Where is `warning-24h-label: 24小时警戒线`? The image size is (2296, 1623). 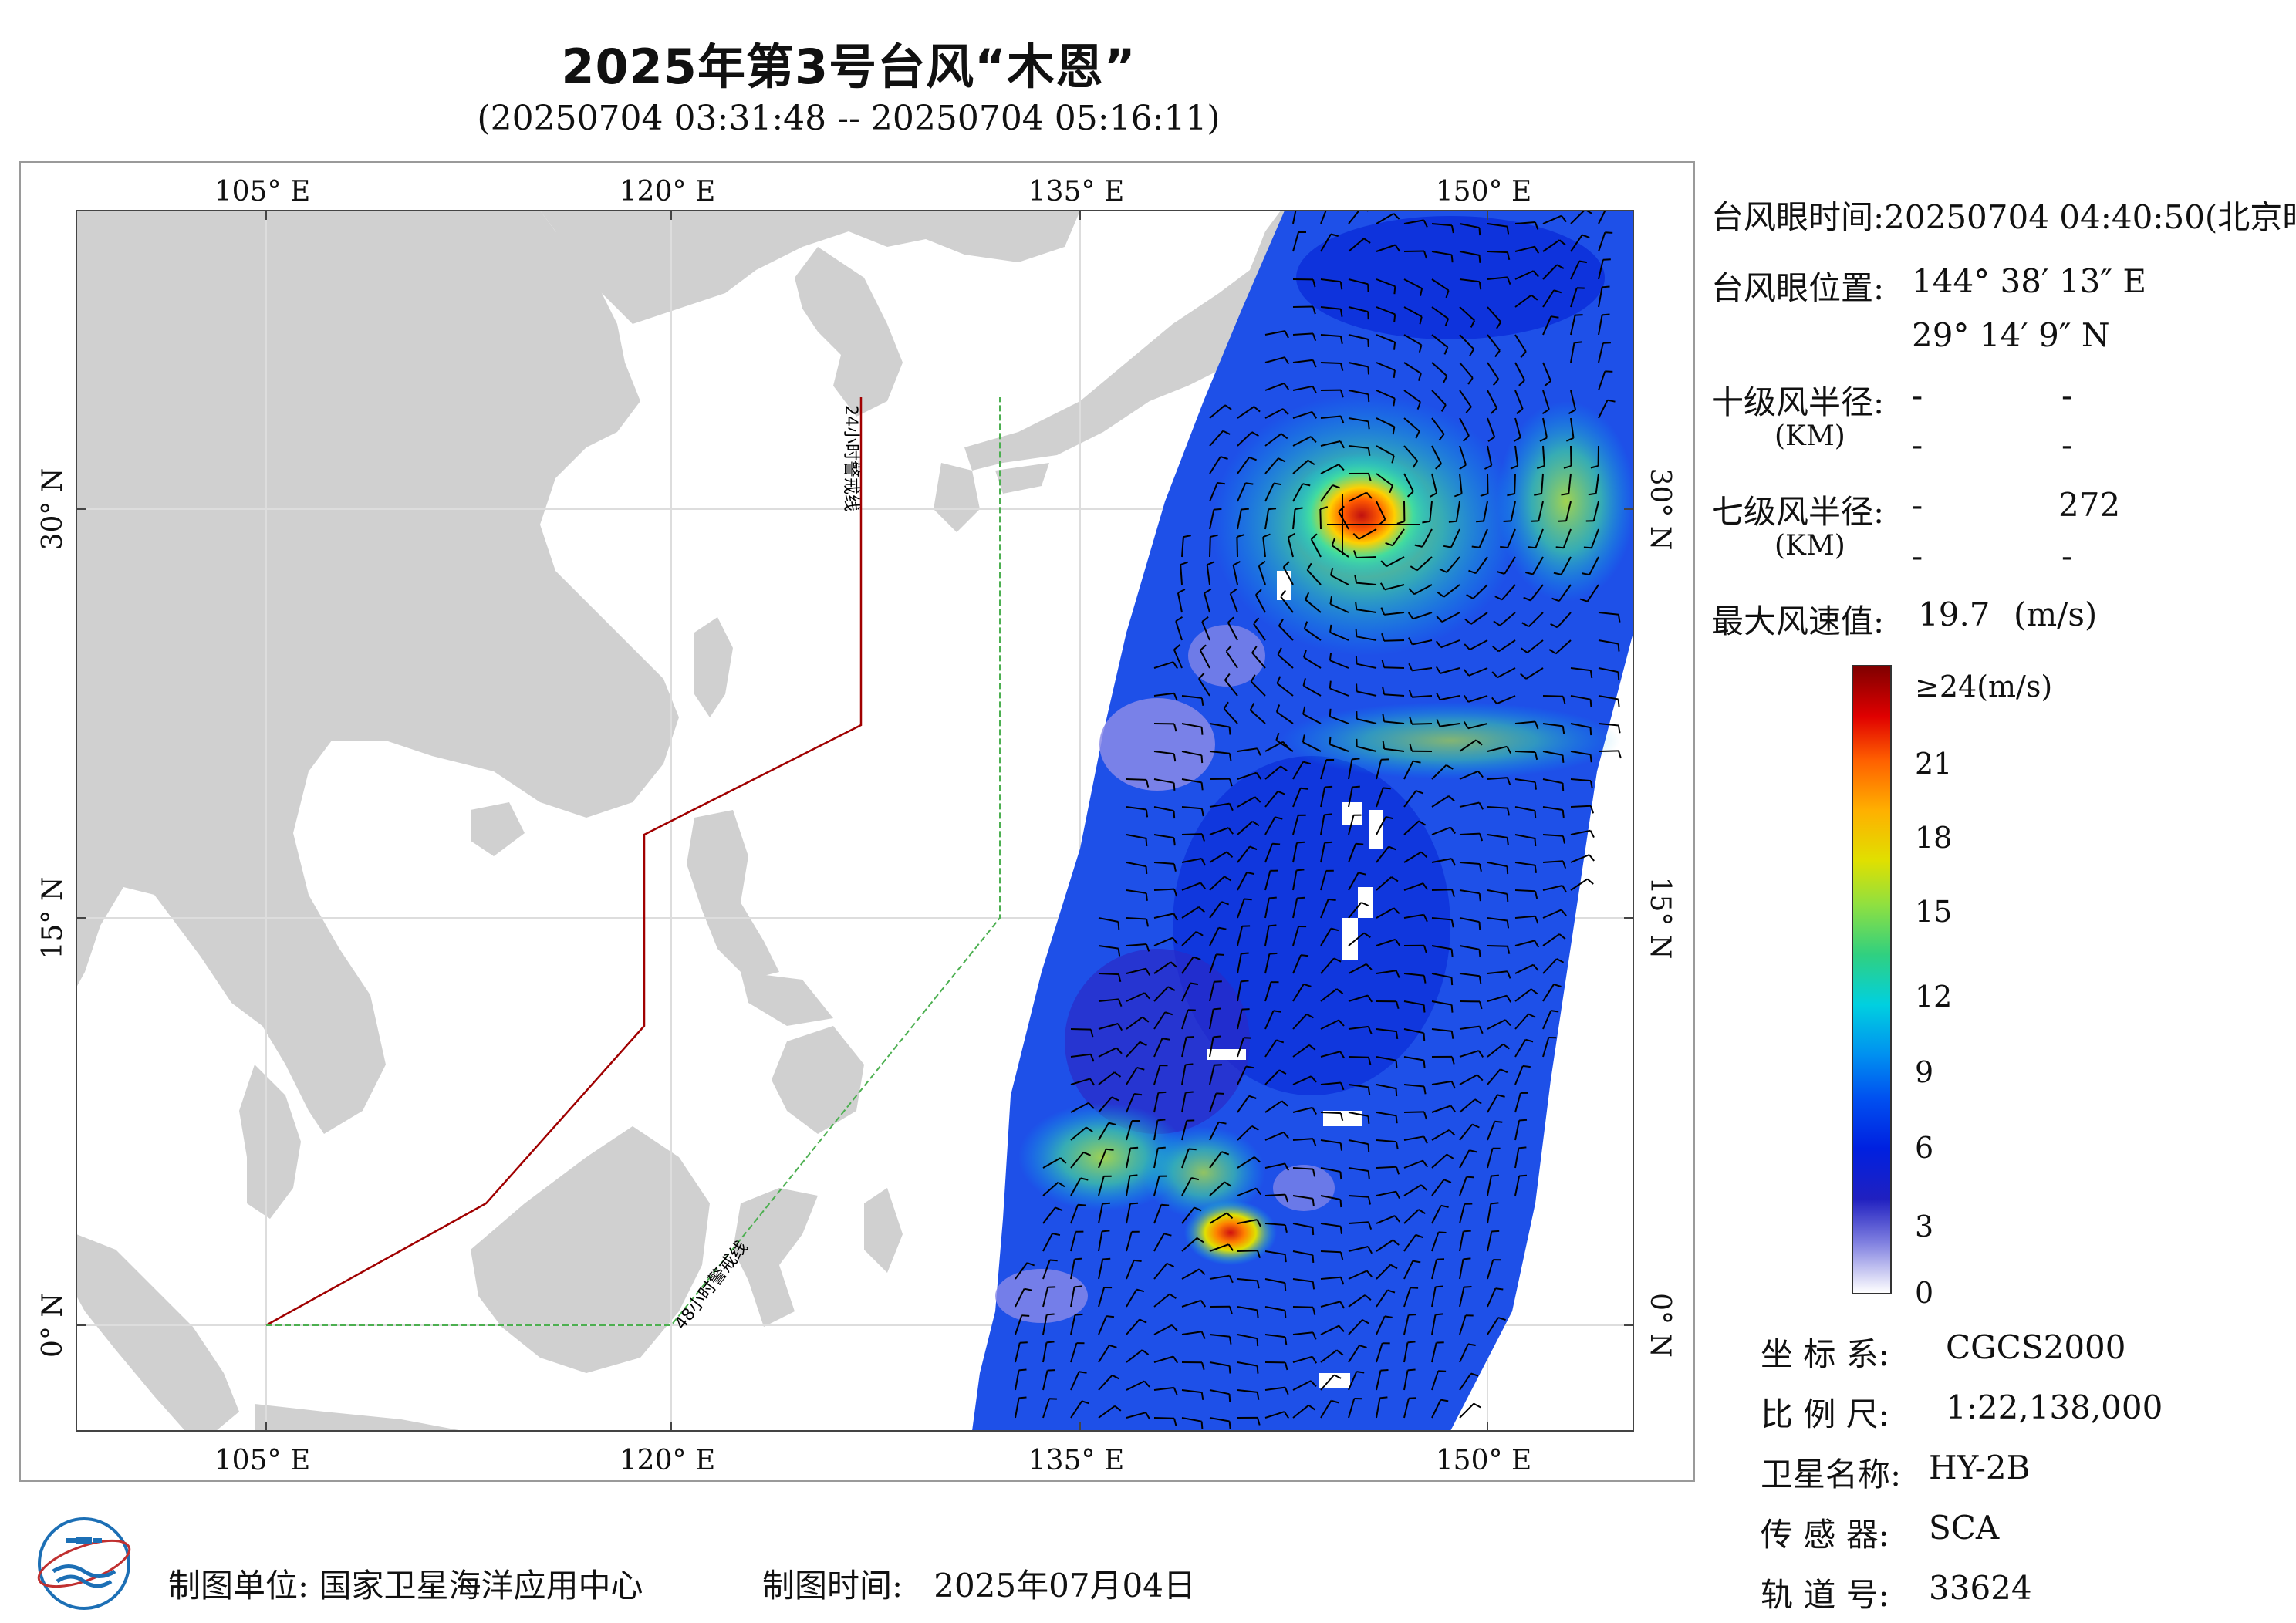
warning-24h-label: 24小时警戒线 is located at coordinates (850, 458).